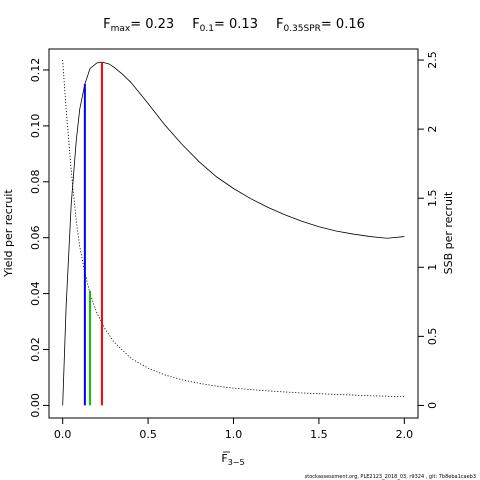 Image resolution: width=480 pixels, height=480 pixels. What do you see at coordinates (148, 434) in the screenshot?
I see `x-axis-tick-label: 0.5` at bounding box center [148, 434].